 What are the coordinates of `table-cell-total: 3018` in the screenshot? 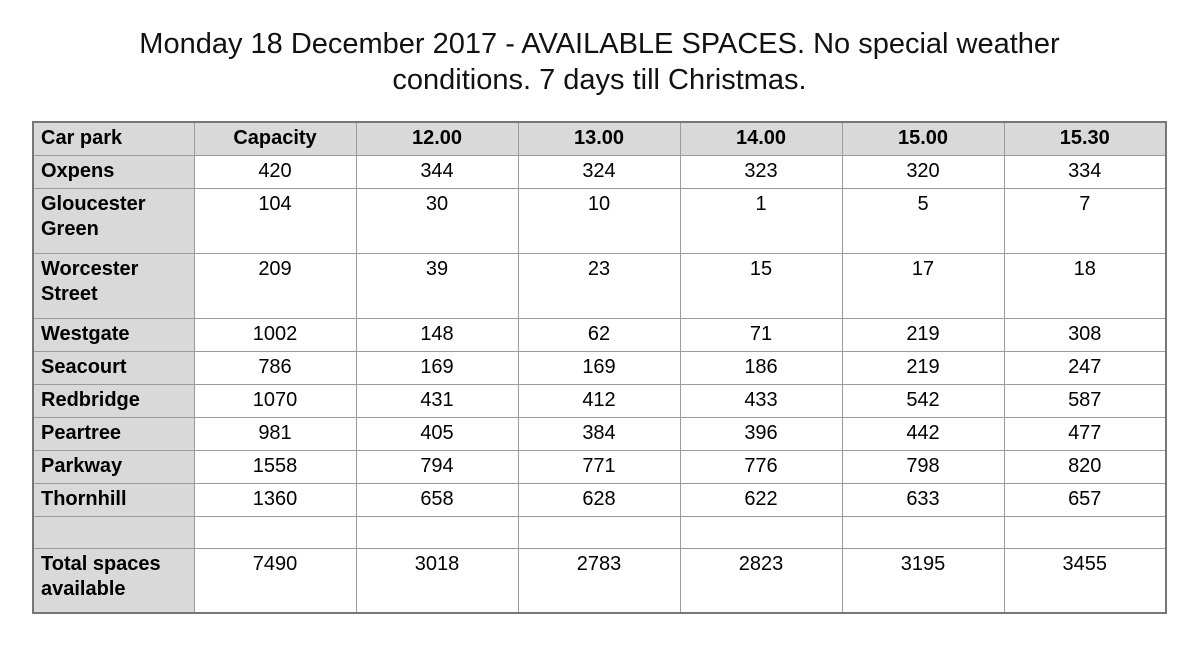 It's located at (437, 580).